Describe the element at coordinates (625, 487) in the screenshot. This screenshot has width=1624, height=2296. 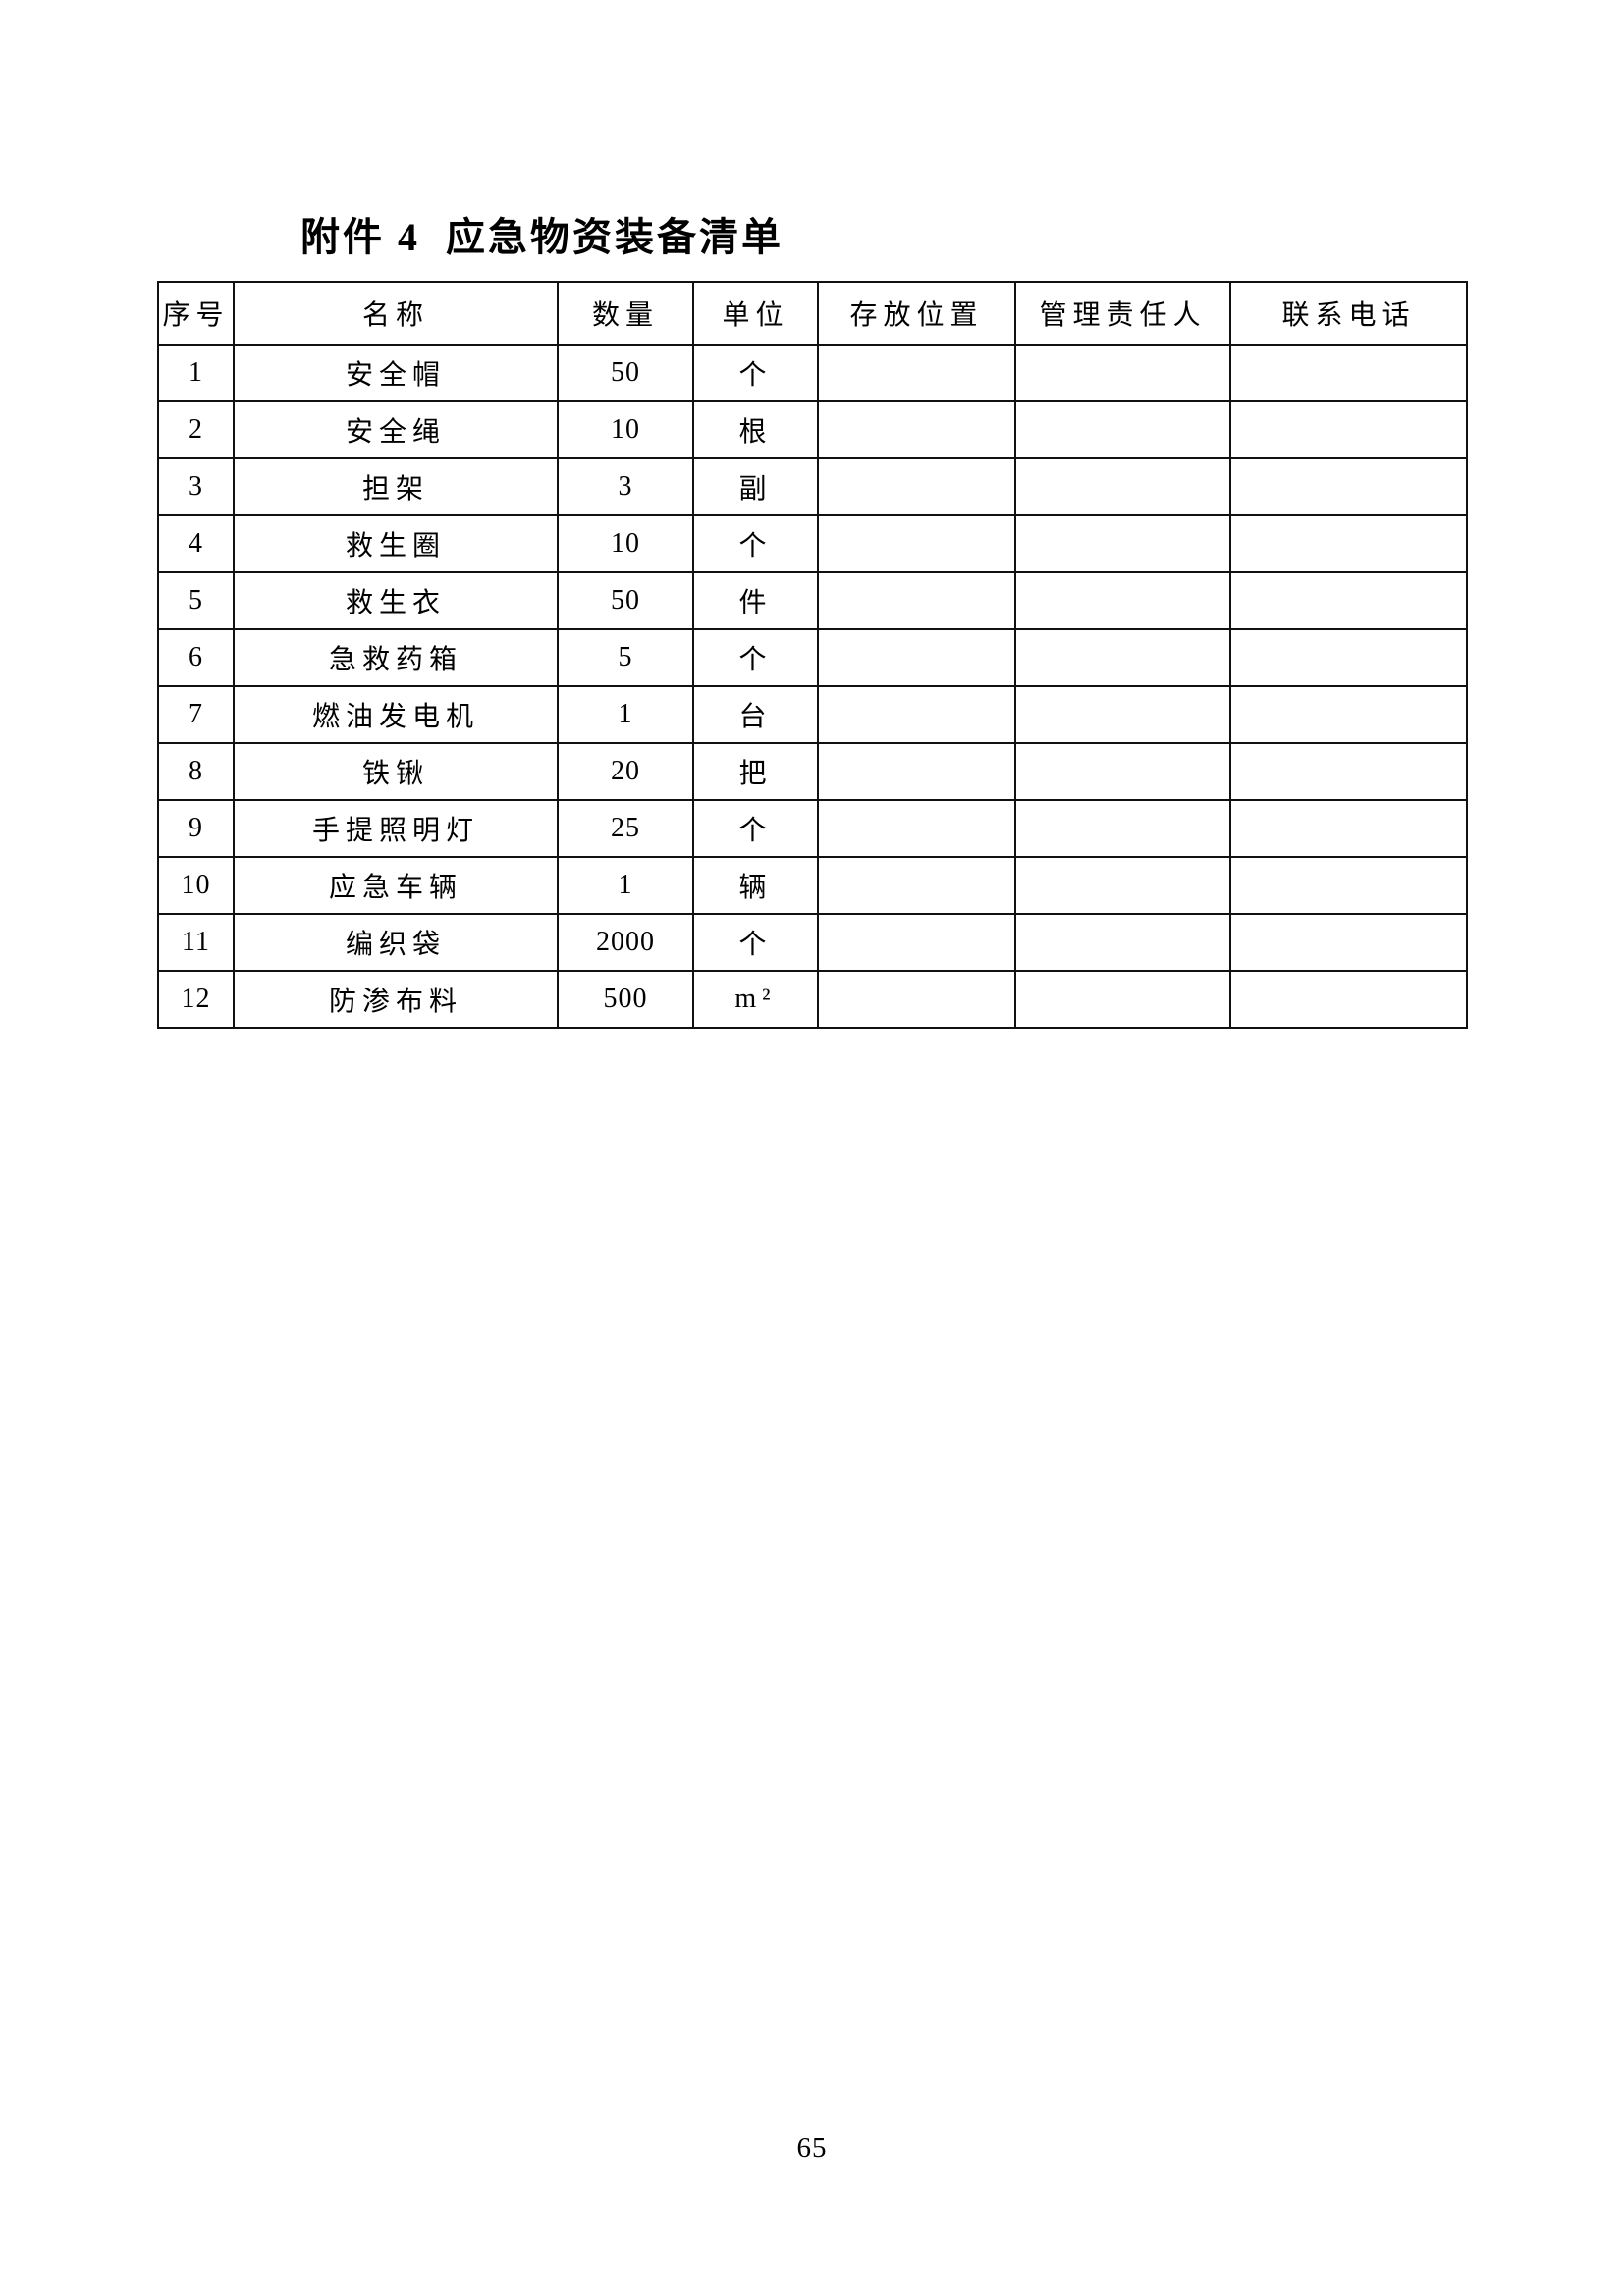
I see `quantity-cell: 3` at that location.